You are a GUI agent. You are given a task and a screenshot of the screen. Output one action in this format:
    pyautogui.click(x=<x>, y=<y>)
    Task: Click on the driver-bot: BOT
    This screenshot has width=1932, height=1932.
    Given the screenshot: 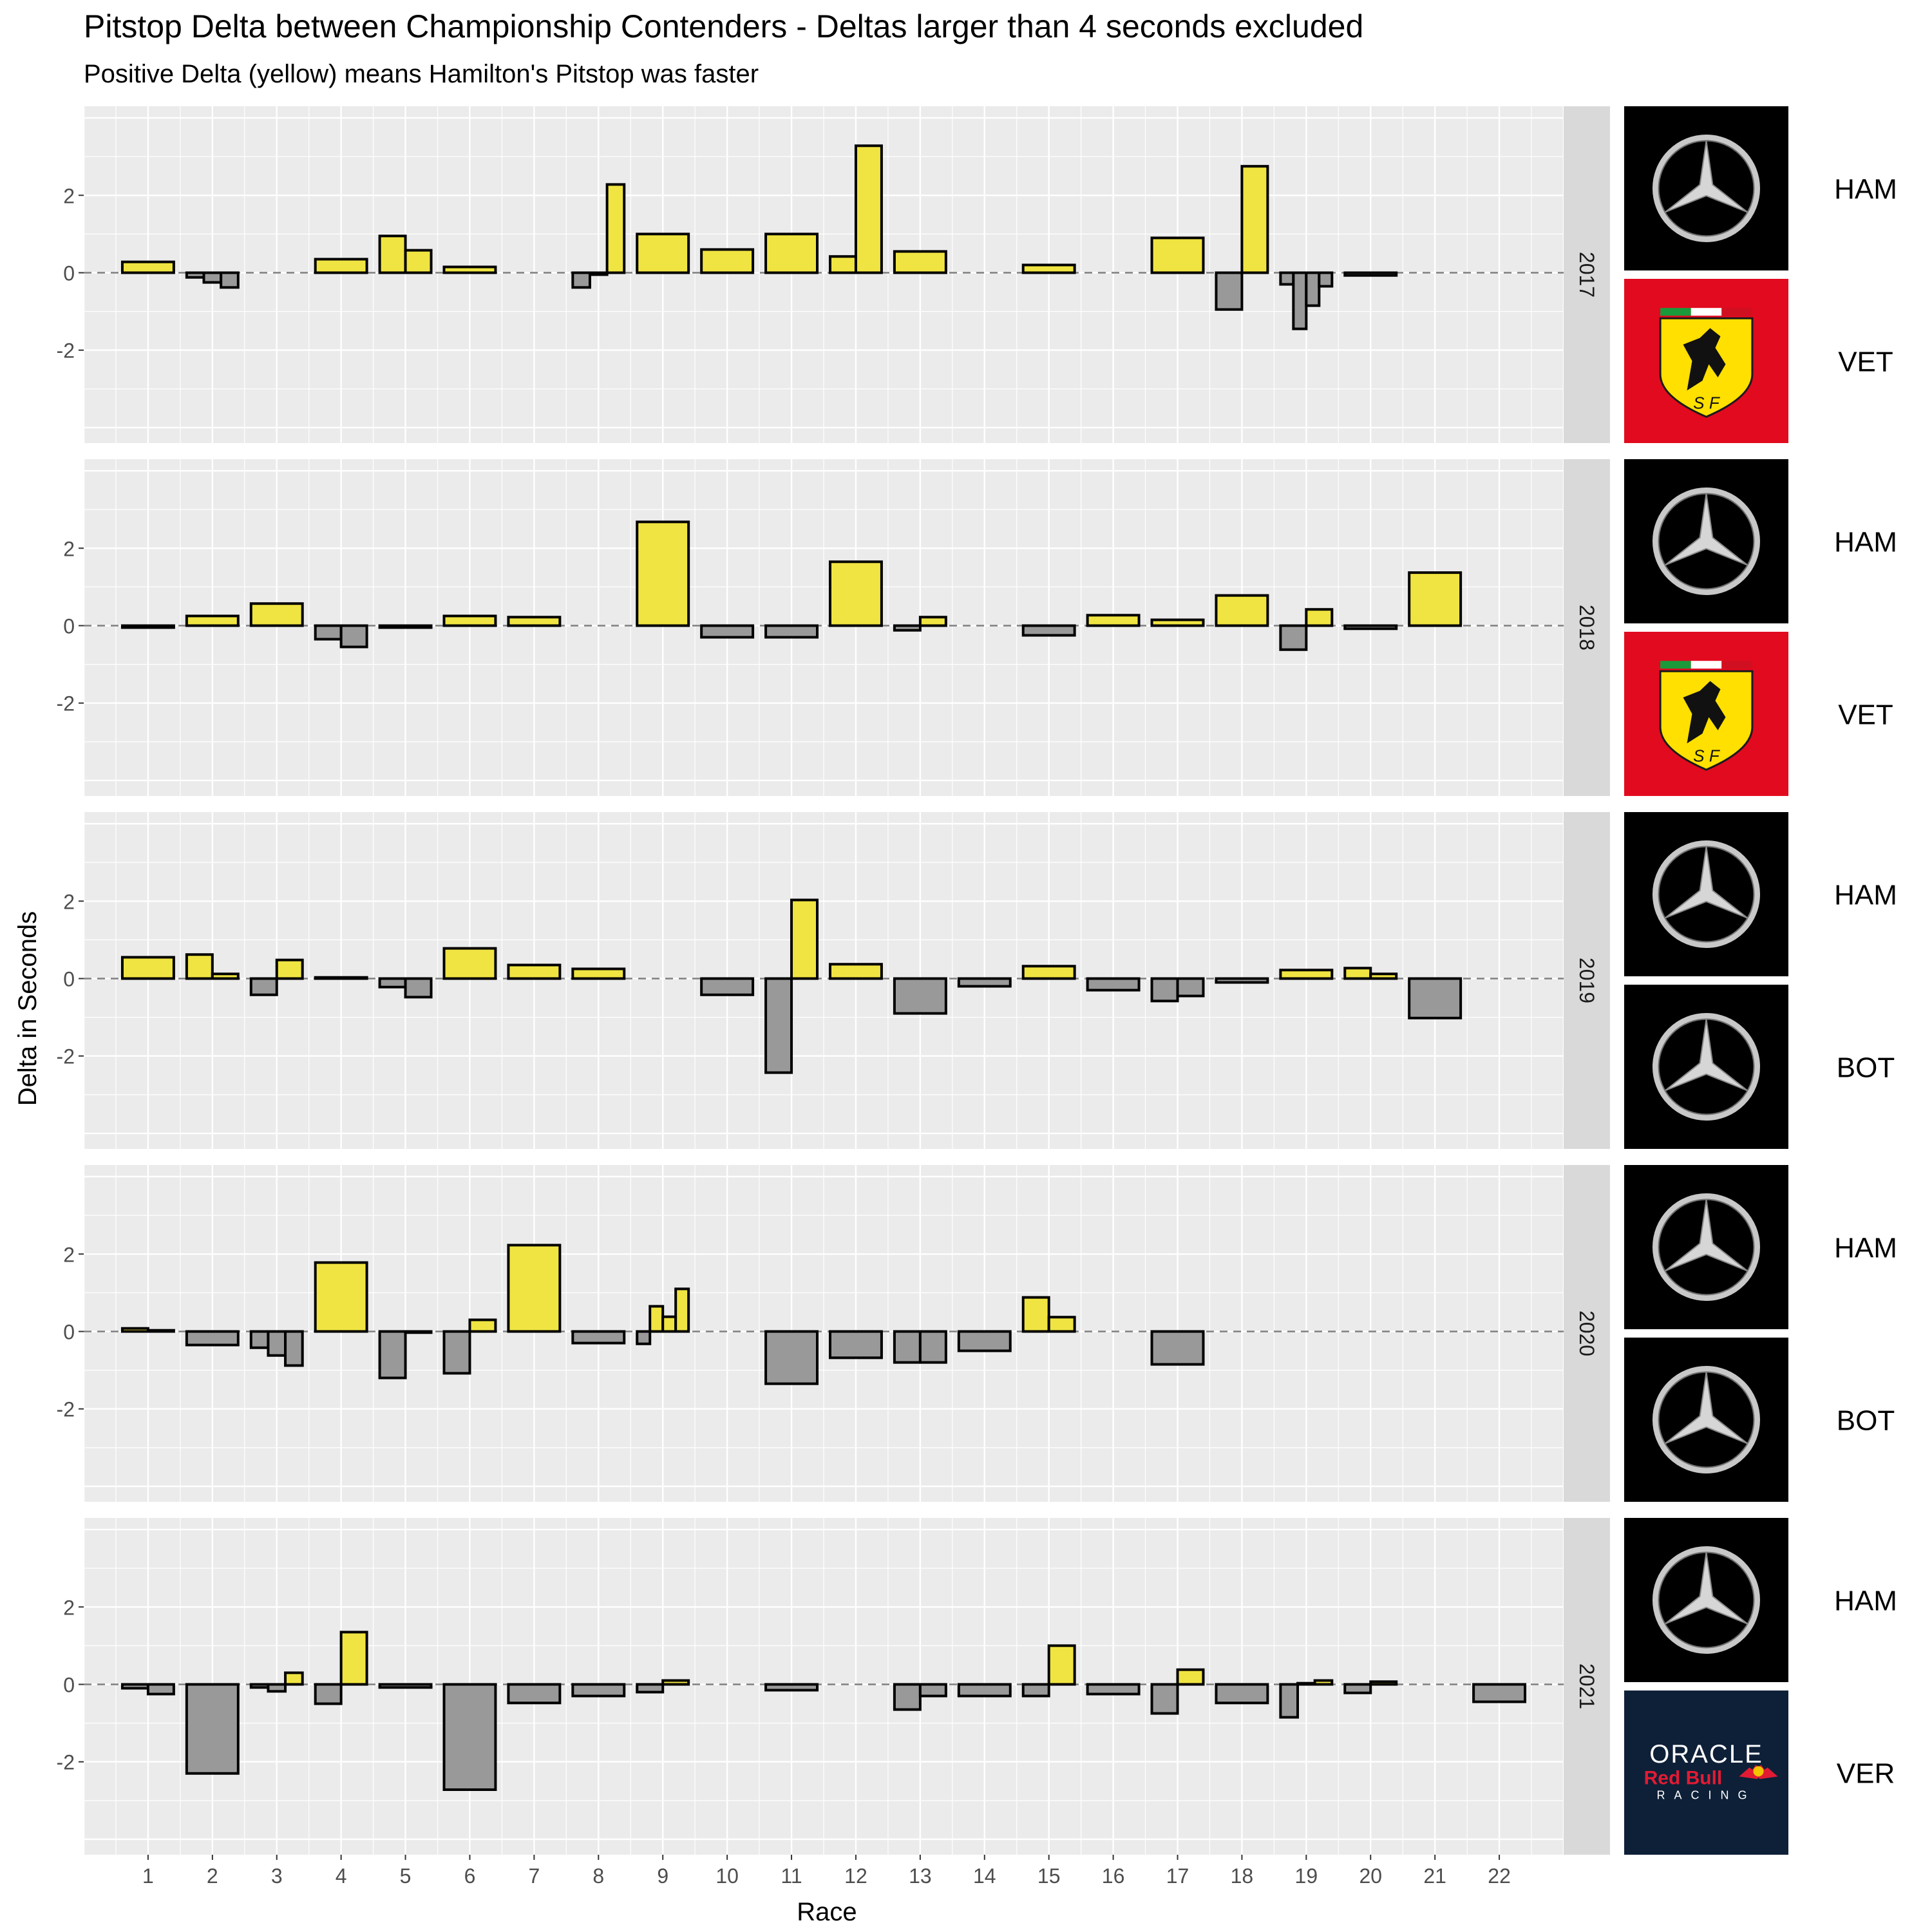 What is the action you would take?
    pyautogui.click(x=1760, y=1420)
    